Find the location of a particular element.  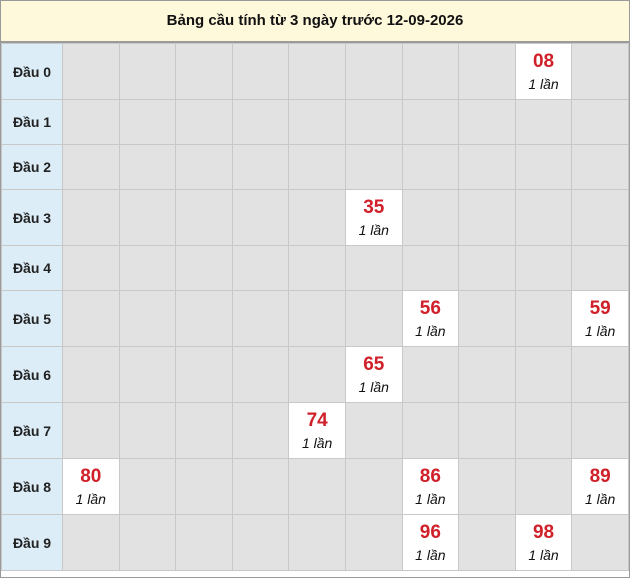

cell: 59 1 lần is located at coordinates (600, 318).